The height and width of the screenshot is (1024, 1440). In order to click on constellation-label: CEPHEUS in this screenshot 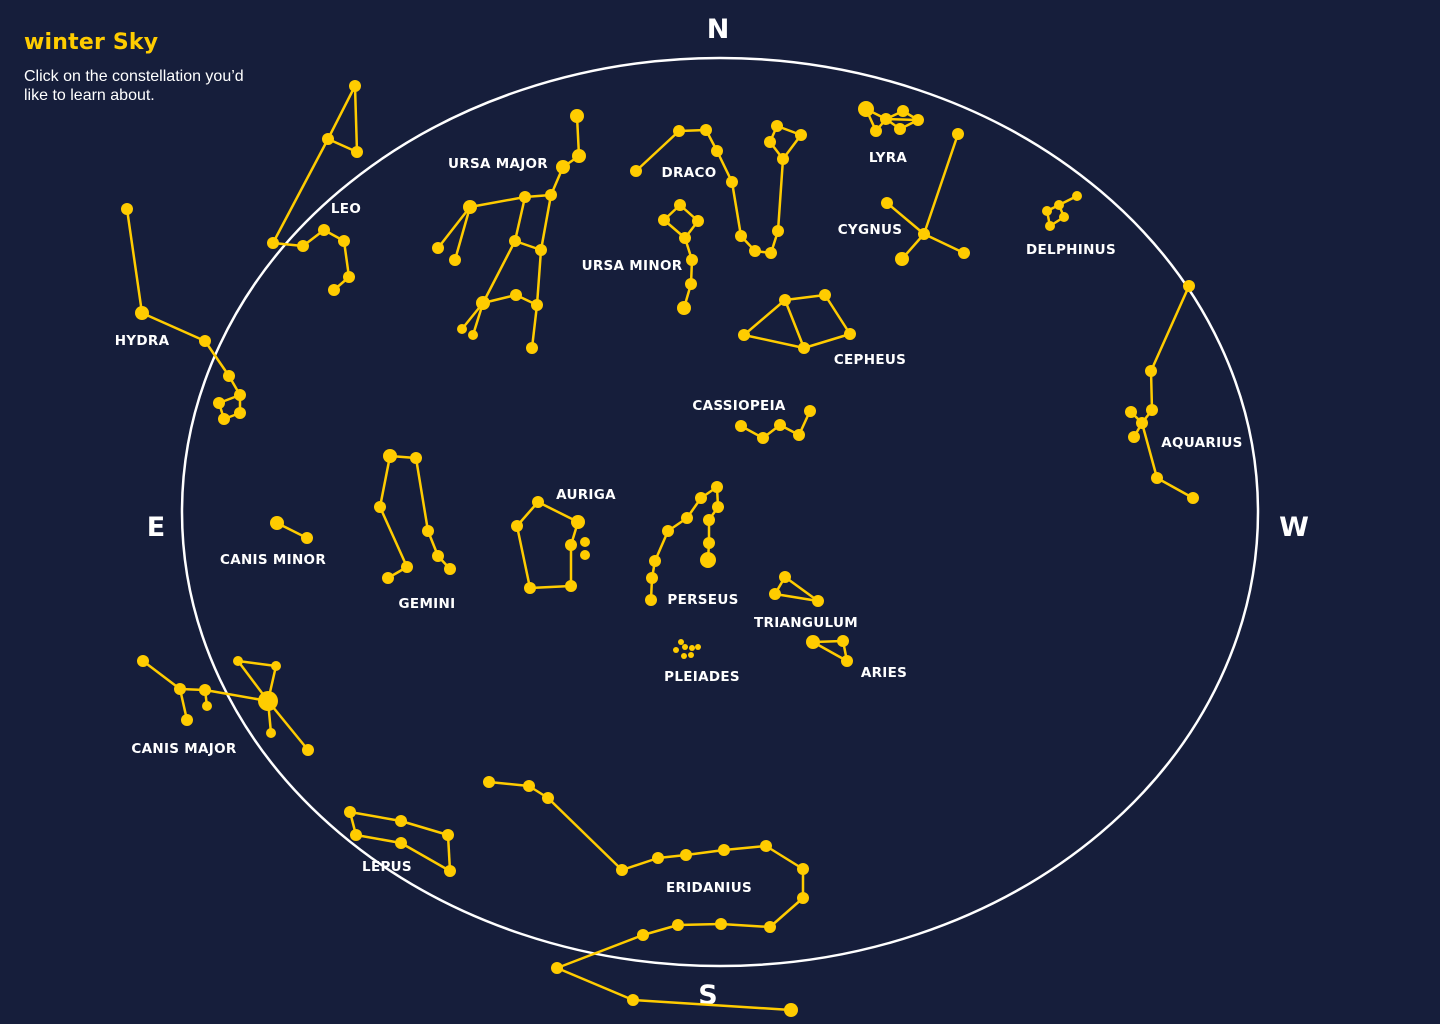, I will do `click(870, 360)`.